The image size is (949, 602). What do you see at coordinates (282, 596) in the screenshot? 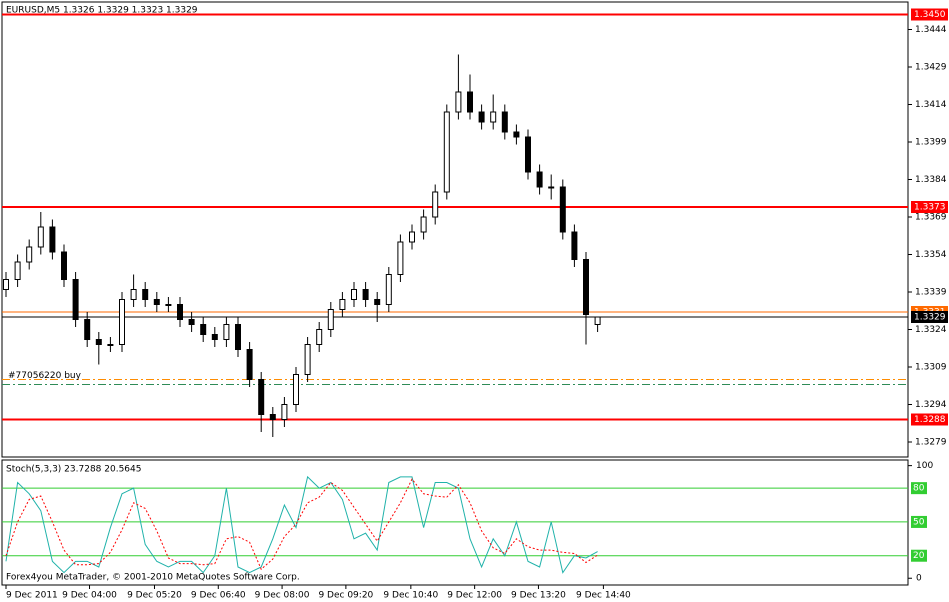
I see `x-tick-label: 9 Dec 08:00` at bounding box center [282, 596].